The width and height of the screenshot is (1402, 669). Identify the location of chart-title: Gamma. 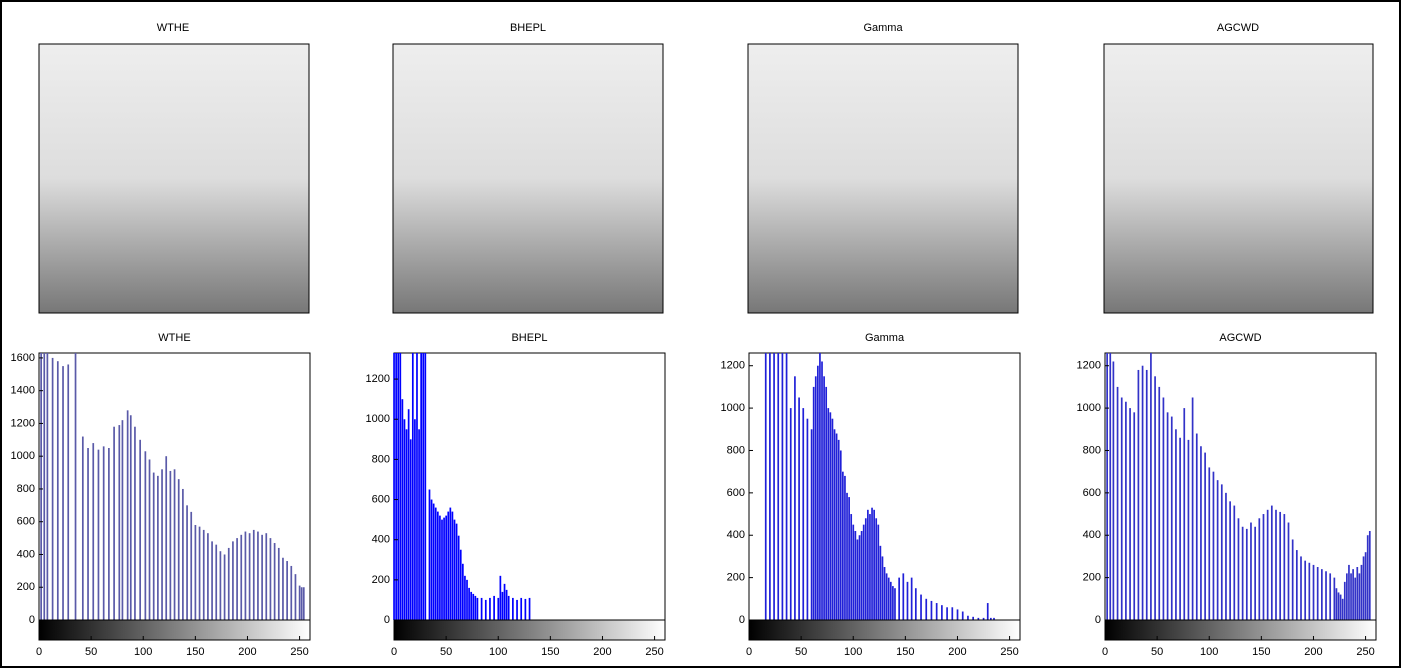
(885, 338).